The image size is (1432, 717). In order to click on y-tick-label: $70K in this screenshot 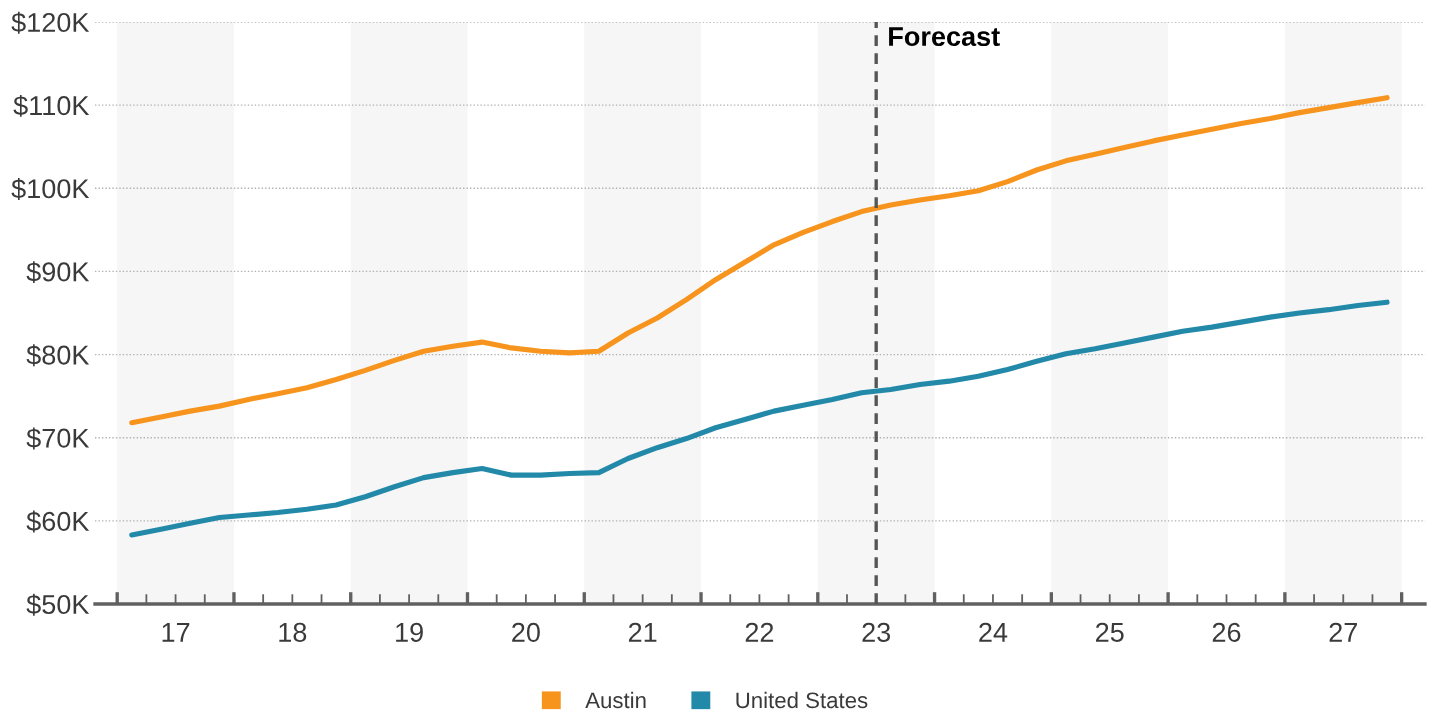, I will do `click(58, 438)`.